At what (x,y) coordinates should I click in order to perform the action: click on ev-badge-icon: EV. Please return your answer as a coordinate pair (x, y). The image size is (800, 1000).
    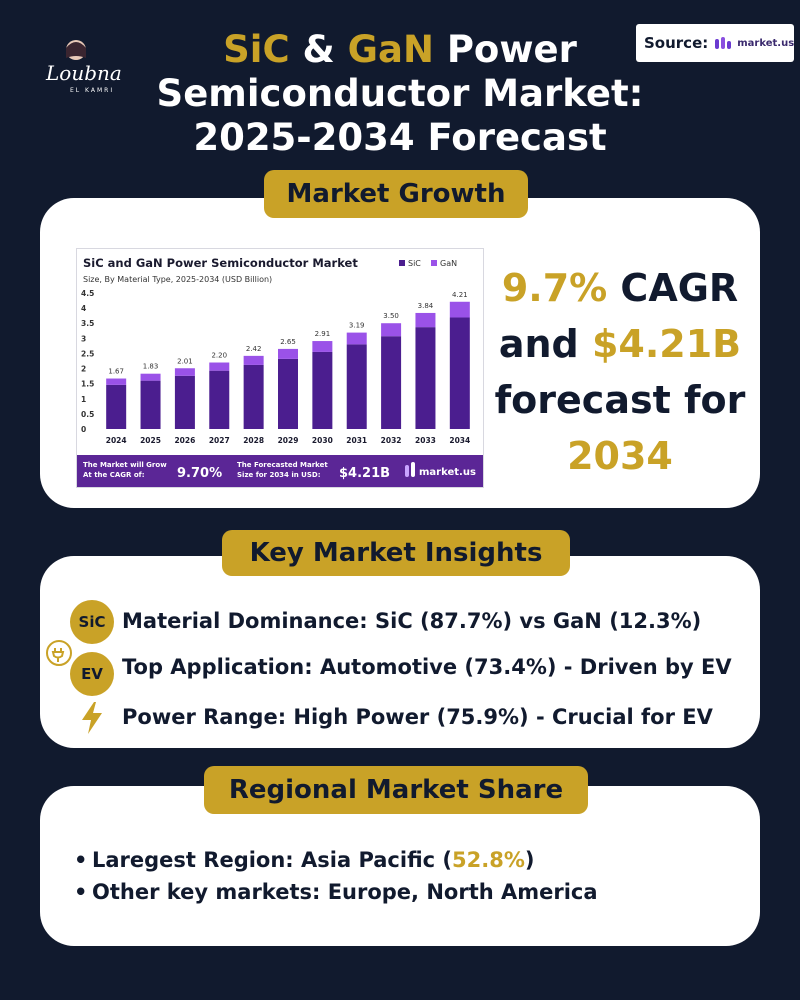
    Looking at the image, I should click on (92, 674).